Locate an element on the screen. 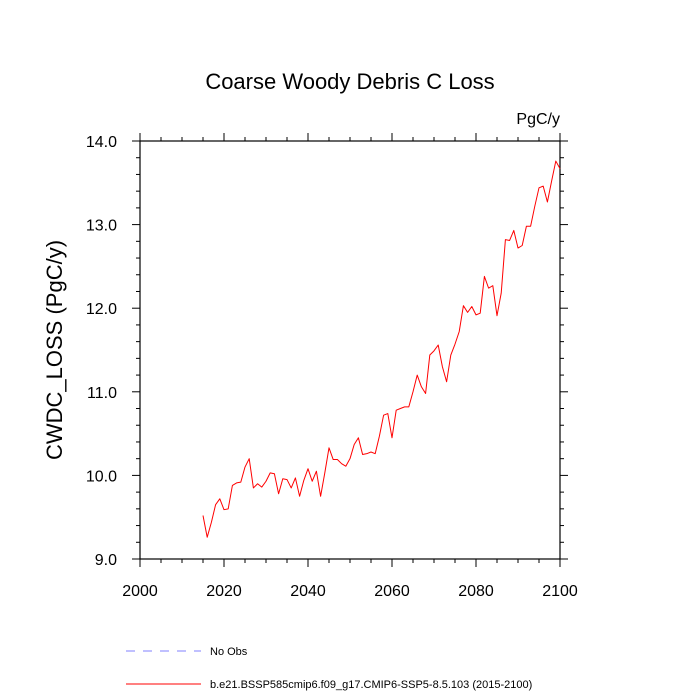  y-tick-label: 10.0 is located at coordinates (101, 476).